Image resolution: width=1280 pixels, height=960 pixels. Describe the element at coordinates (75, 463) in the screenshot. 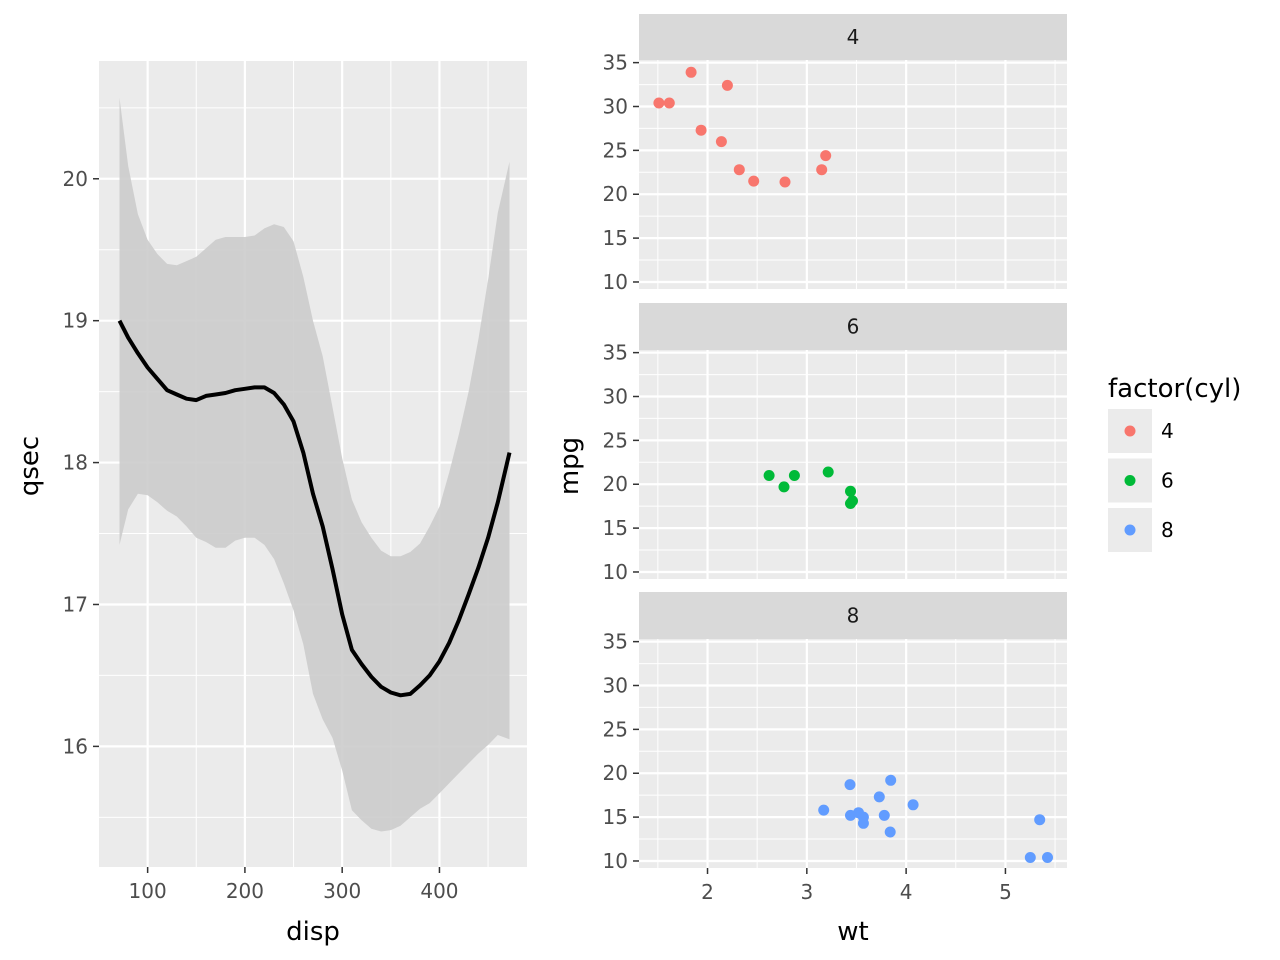

I see `left-y-tick-label: 18` at that location.